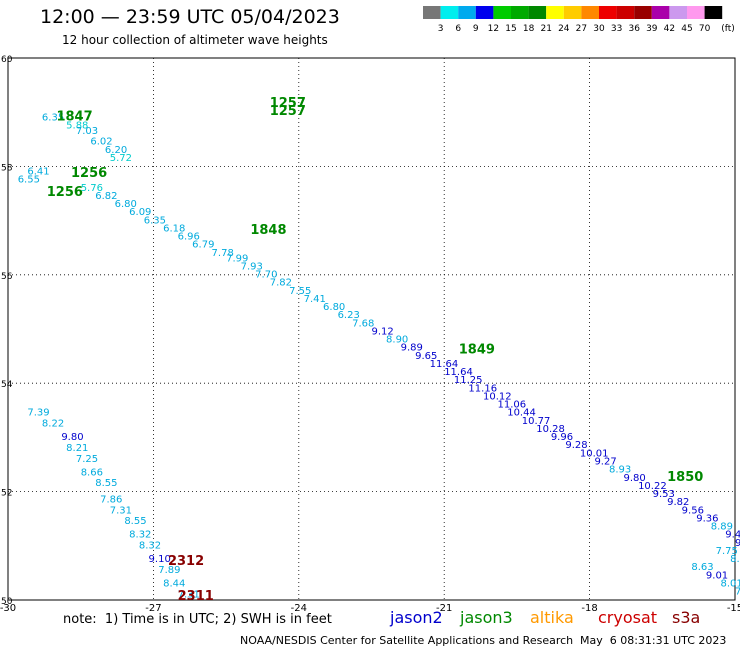  What do you see at coordinates (653, 640) in the screenshot?
I see `footer-timestamp: May 6 08:31:31 UTC 2023` at bounding box center [653, 640].